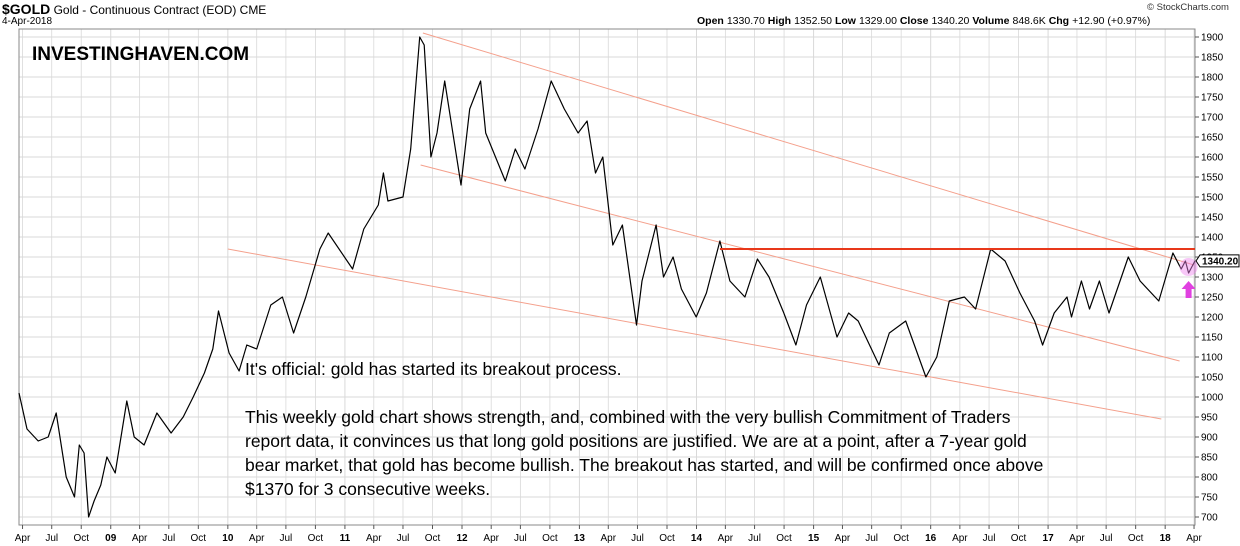 Image resolution: width=1240 pixels, height=546 pixels. What do you see at coordinates (1212, 338) in the screenshot?
I see `y-tick-label: 1150` at bounding box center [1212, 338].